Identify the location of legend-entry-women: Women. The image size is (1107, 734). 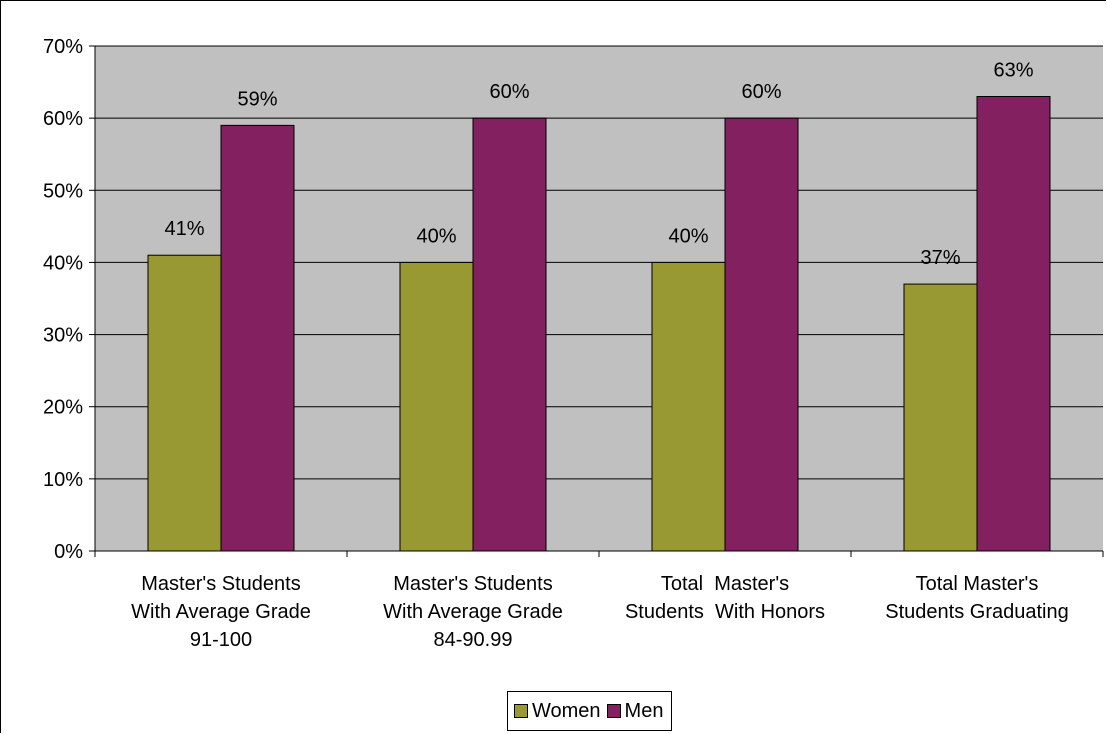
(557, 711).